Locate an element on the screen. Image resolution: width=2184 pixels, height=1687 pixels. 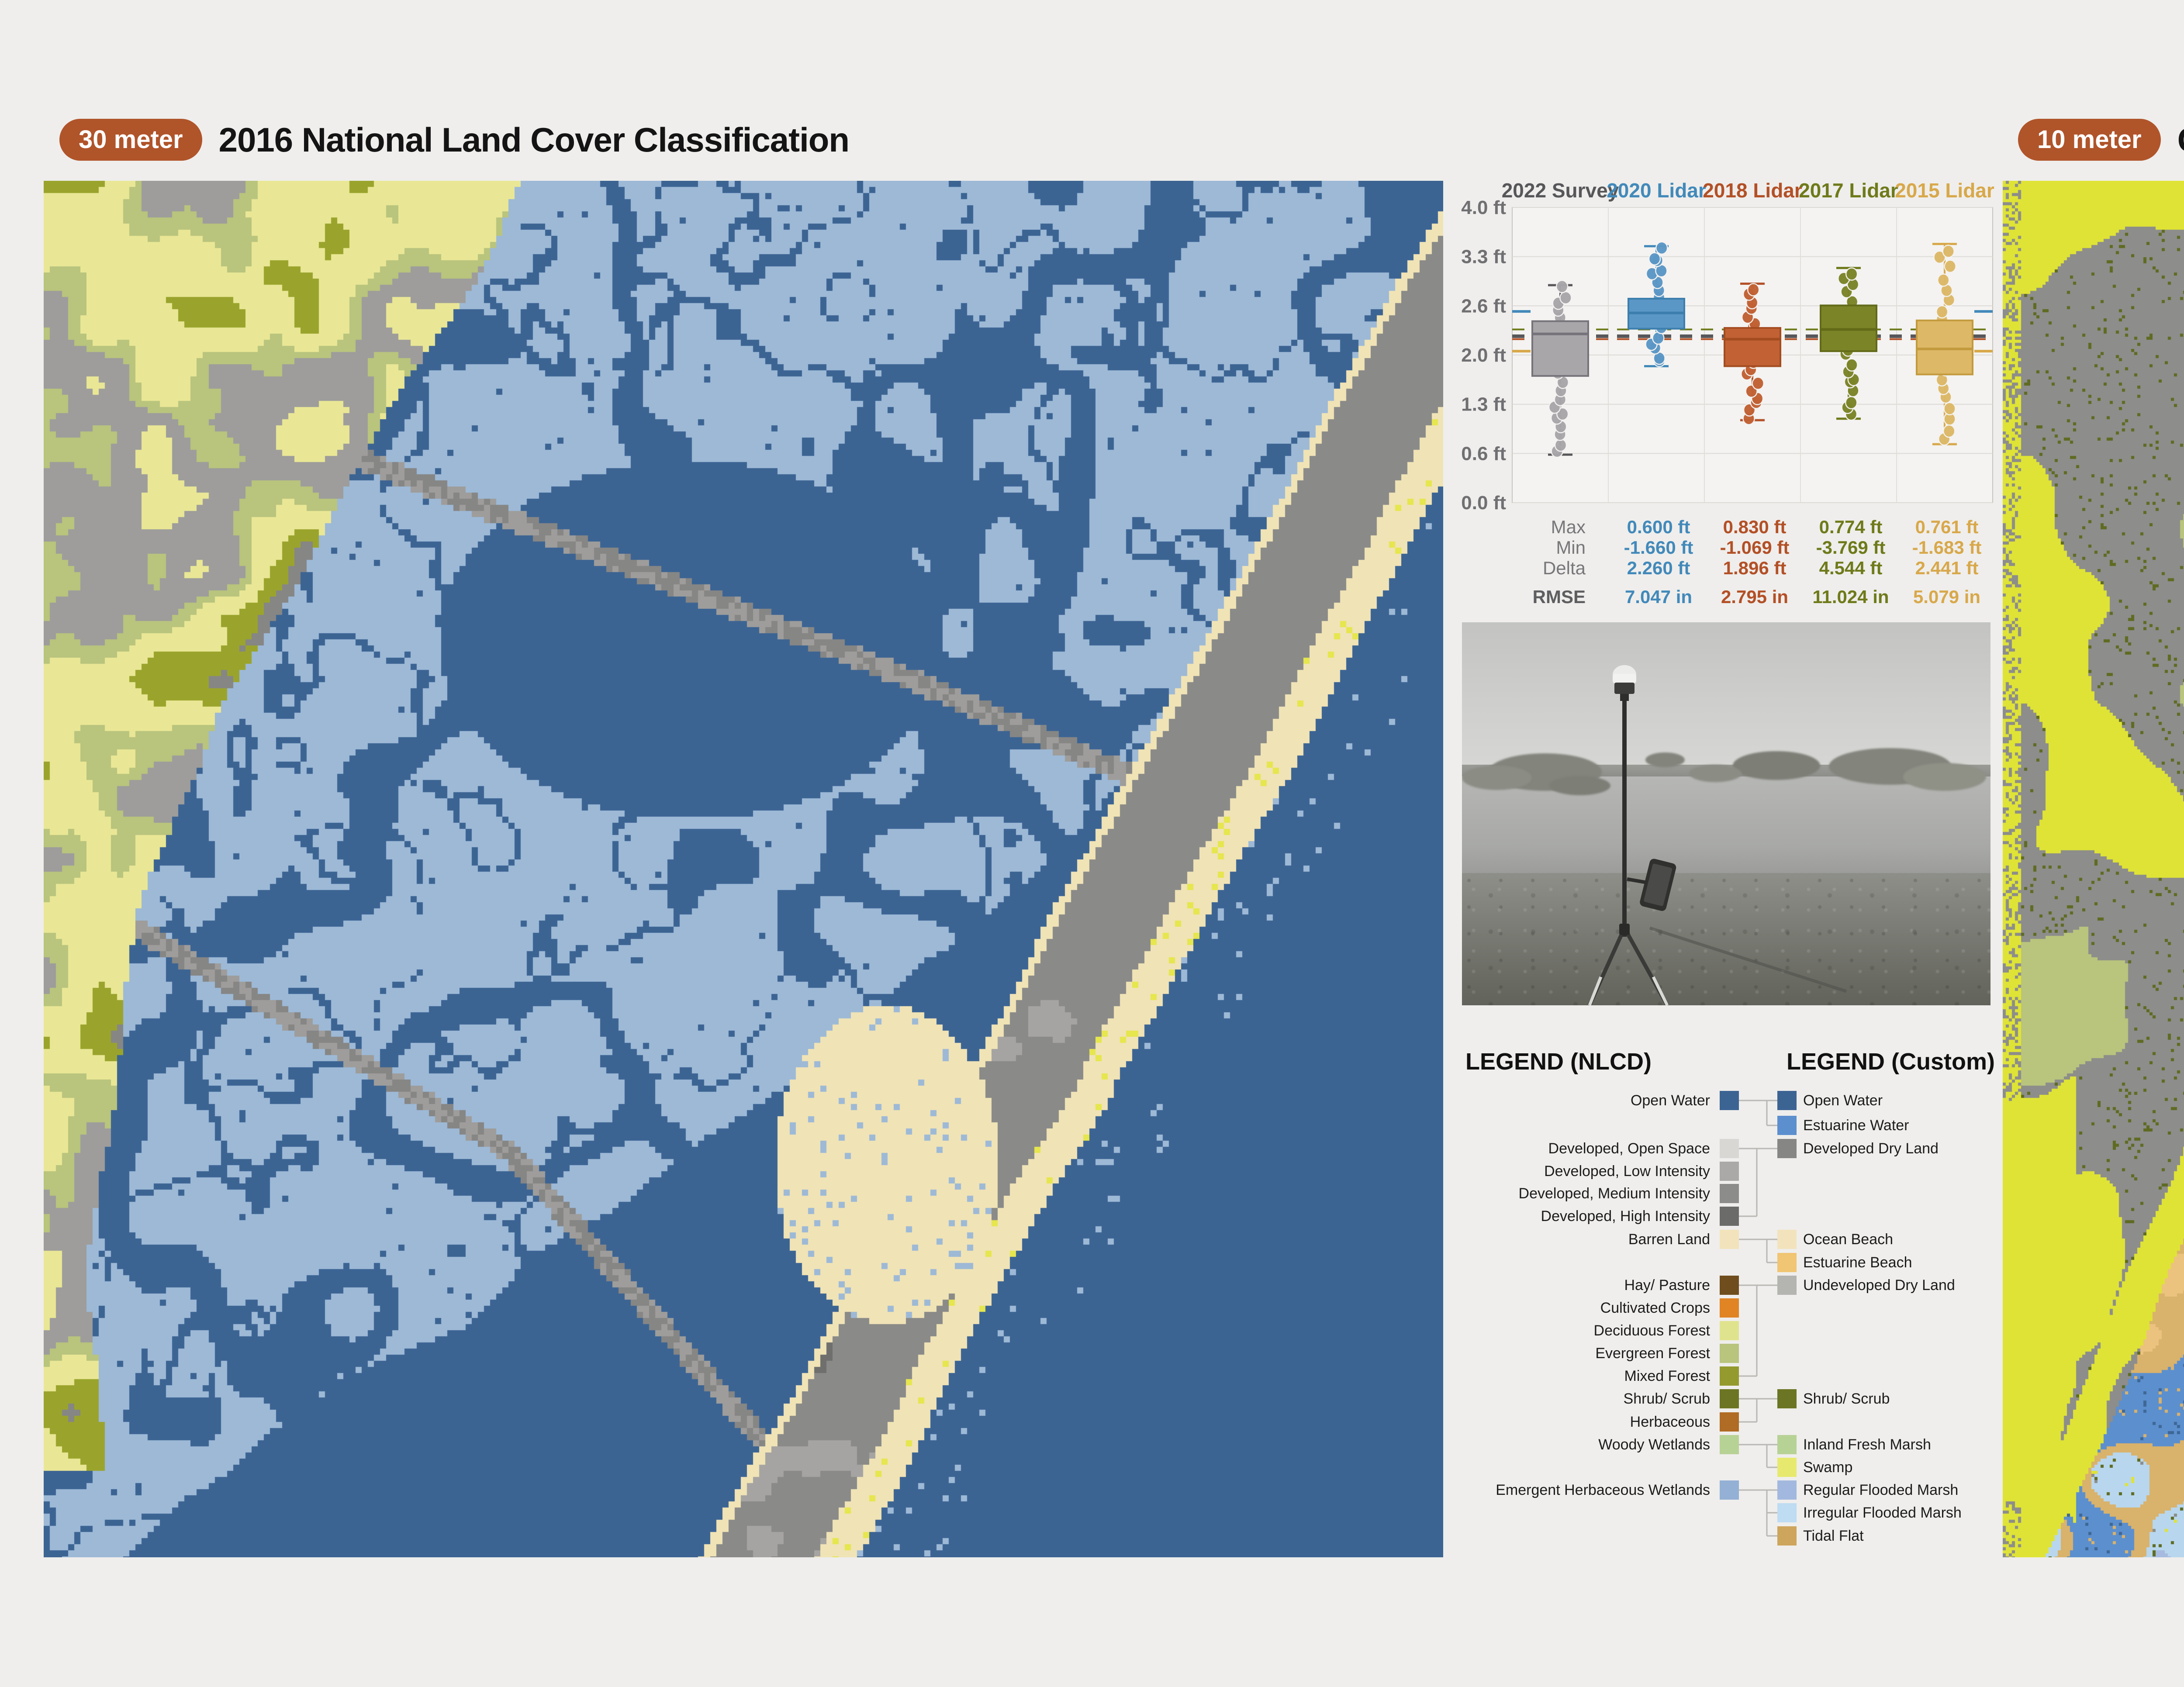
legend-label: Estuarine Water is located at coordinates (1856, 1125).